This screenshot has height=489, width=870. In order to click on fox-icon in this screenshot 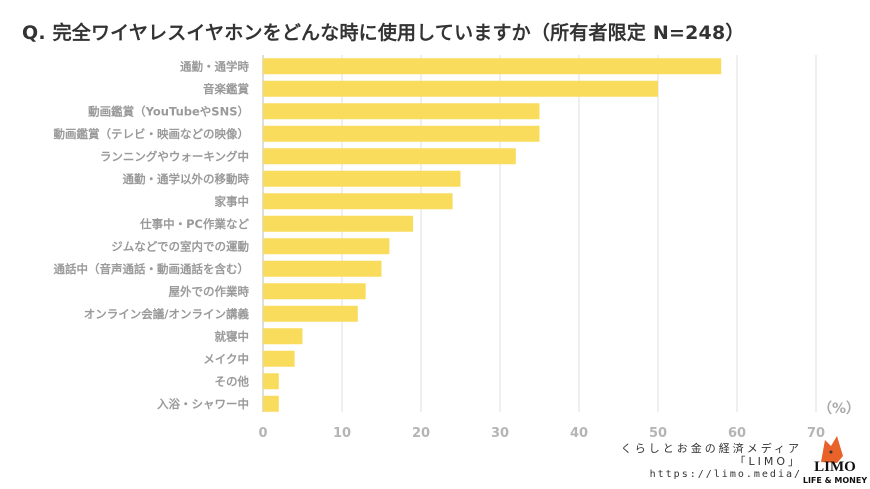, I will do `click(832, 449)`.